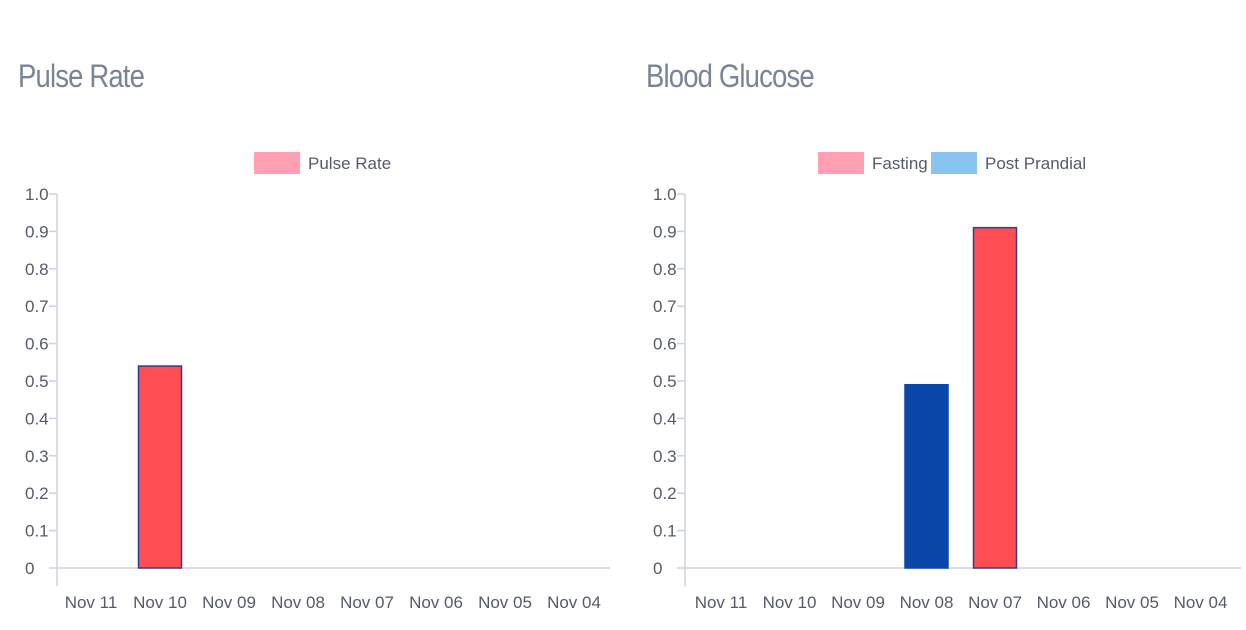 This screenshot has height=630, width=1246. What do you see at coordinates (730, 76) in the screenshot?
I see `blood-glucose-title: Blood Glucose` at bounding box center [730, 76].